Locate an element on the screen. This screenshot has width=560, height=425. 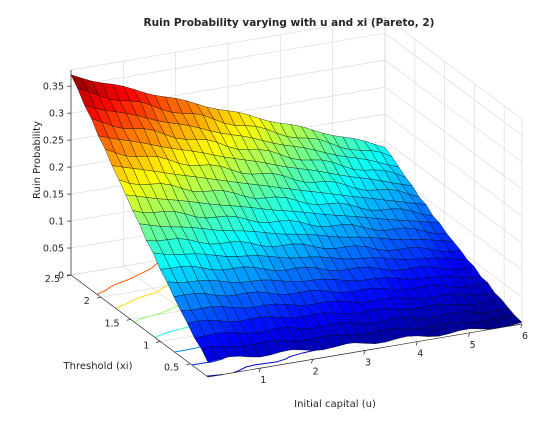
x-tick-label-1: 2 is located at coordinates (316, 371).